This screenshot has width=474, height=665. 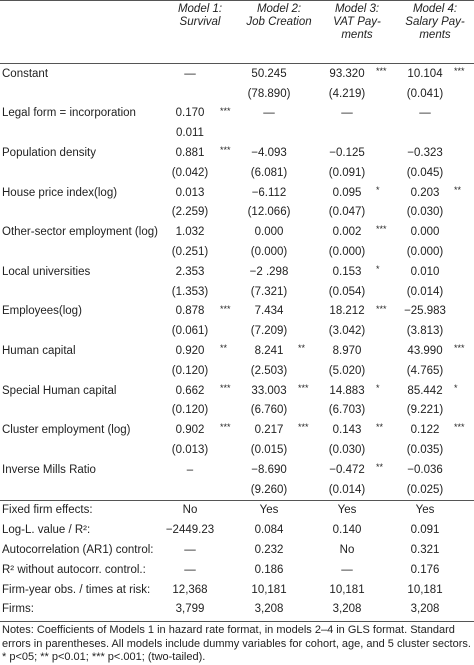 What do you see at coordinates (200, 9) in the screenshot?
I see `header-line: Model 1:` at bounding box center [200, 9].